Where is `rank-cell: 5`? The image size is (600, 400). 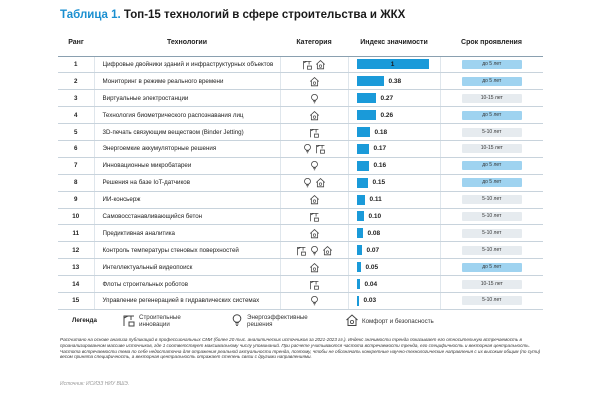
rank-cell: 5 is located at coordinates (76, 132).